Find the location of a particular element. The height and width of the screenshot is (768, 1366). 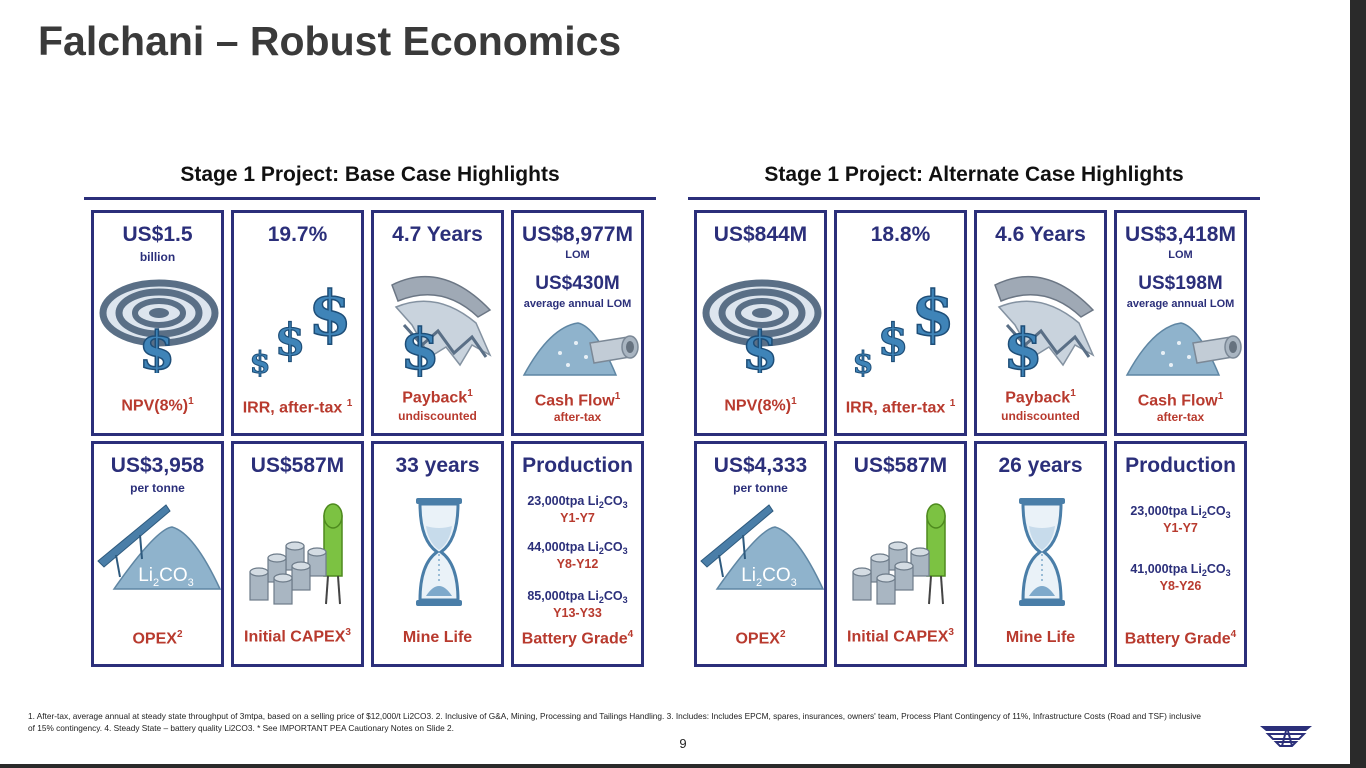

irr-label-text: IRR, after-tax is located at coordinates (895, 408).